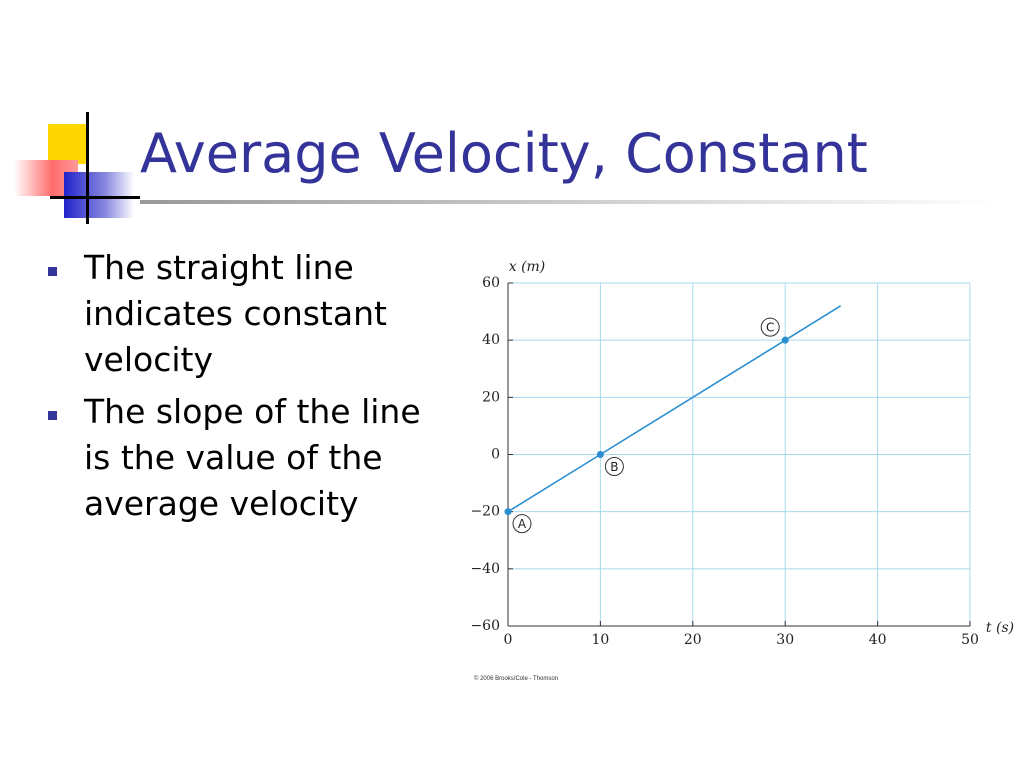  I want to click on x-tick-label: 50, so click(970, 640).